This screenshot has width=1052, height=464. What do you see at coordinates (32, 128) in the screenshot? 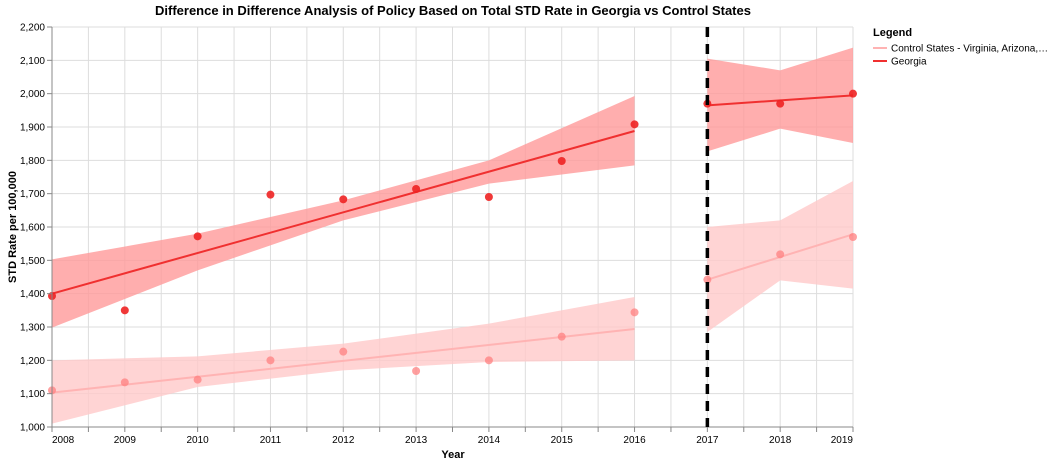
I see `y-tick-label: 1,900` at bounding box center [32, 128].